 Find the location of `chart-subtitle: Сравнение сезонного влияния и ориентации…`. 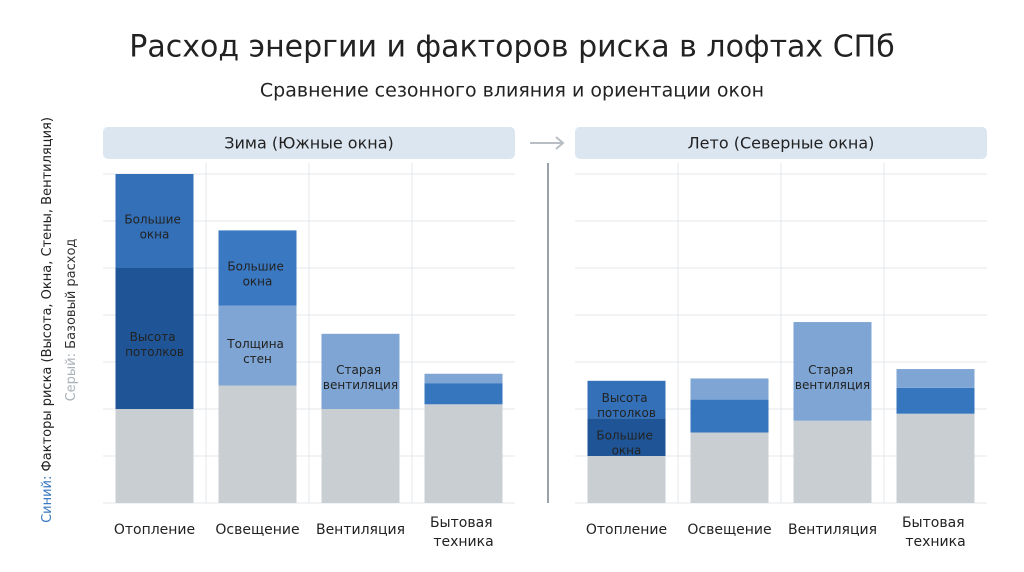

chart-subtitle: Сравнение сезонного влияния и ориентации… is located at coordinates (512, 91).